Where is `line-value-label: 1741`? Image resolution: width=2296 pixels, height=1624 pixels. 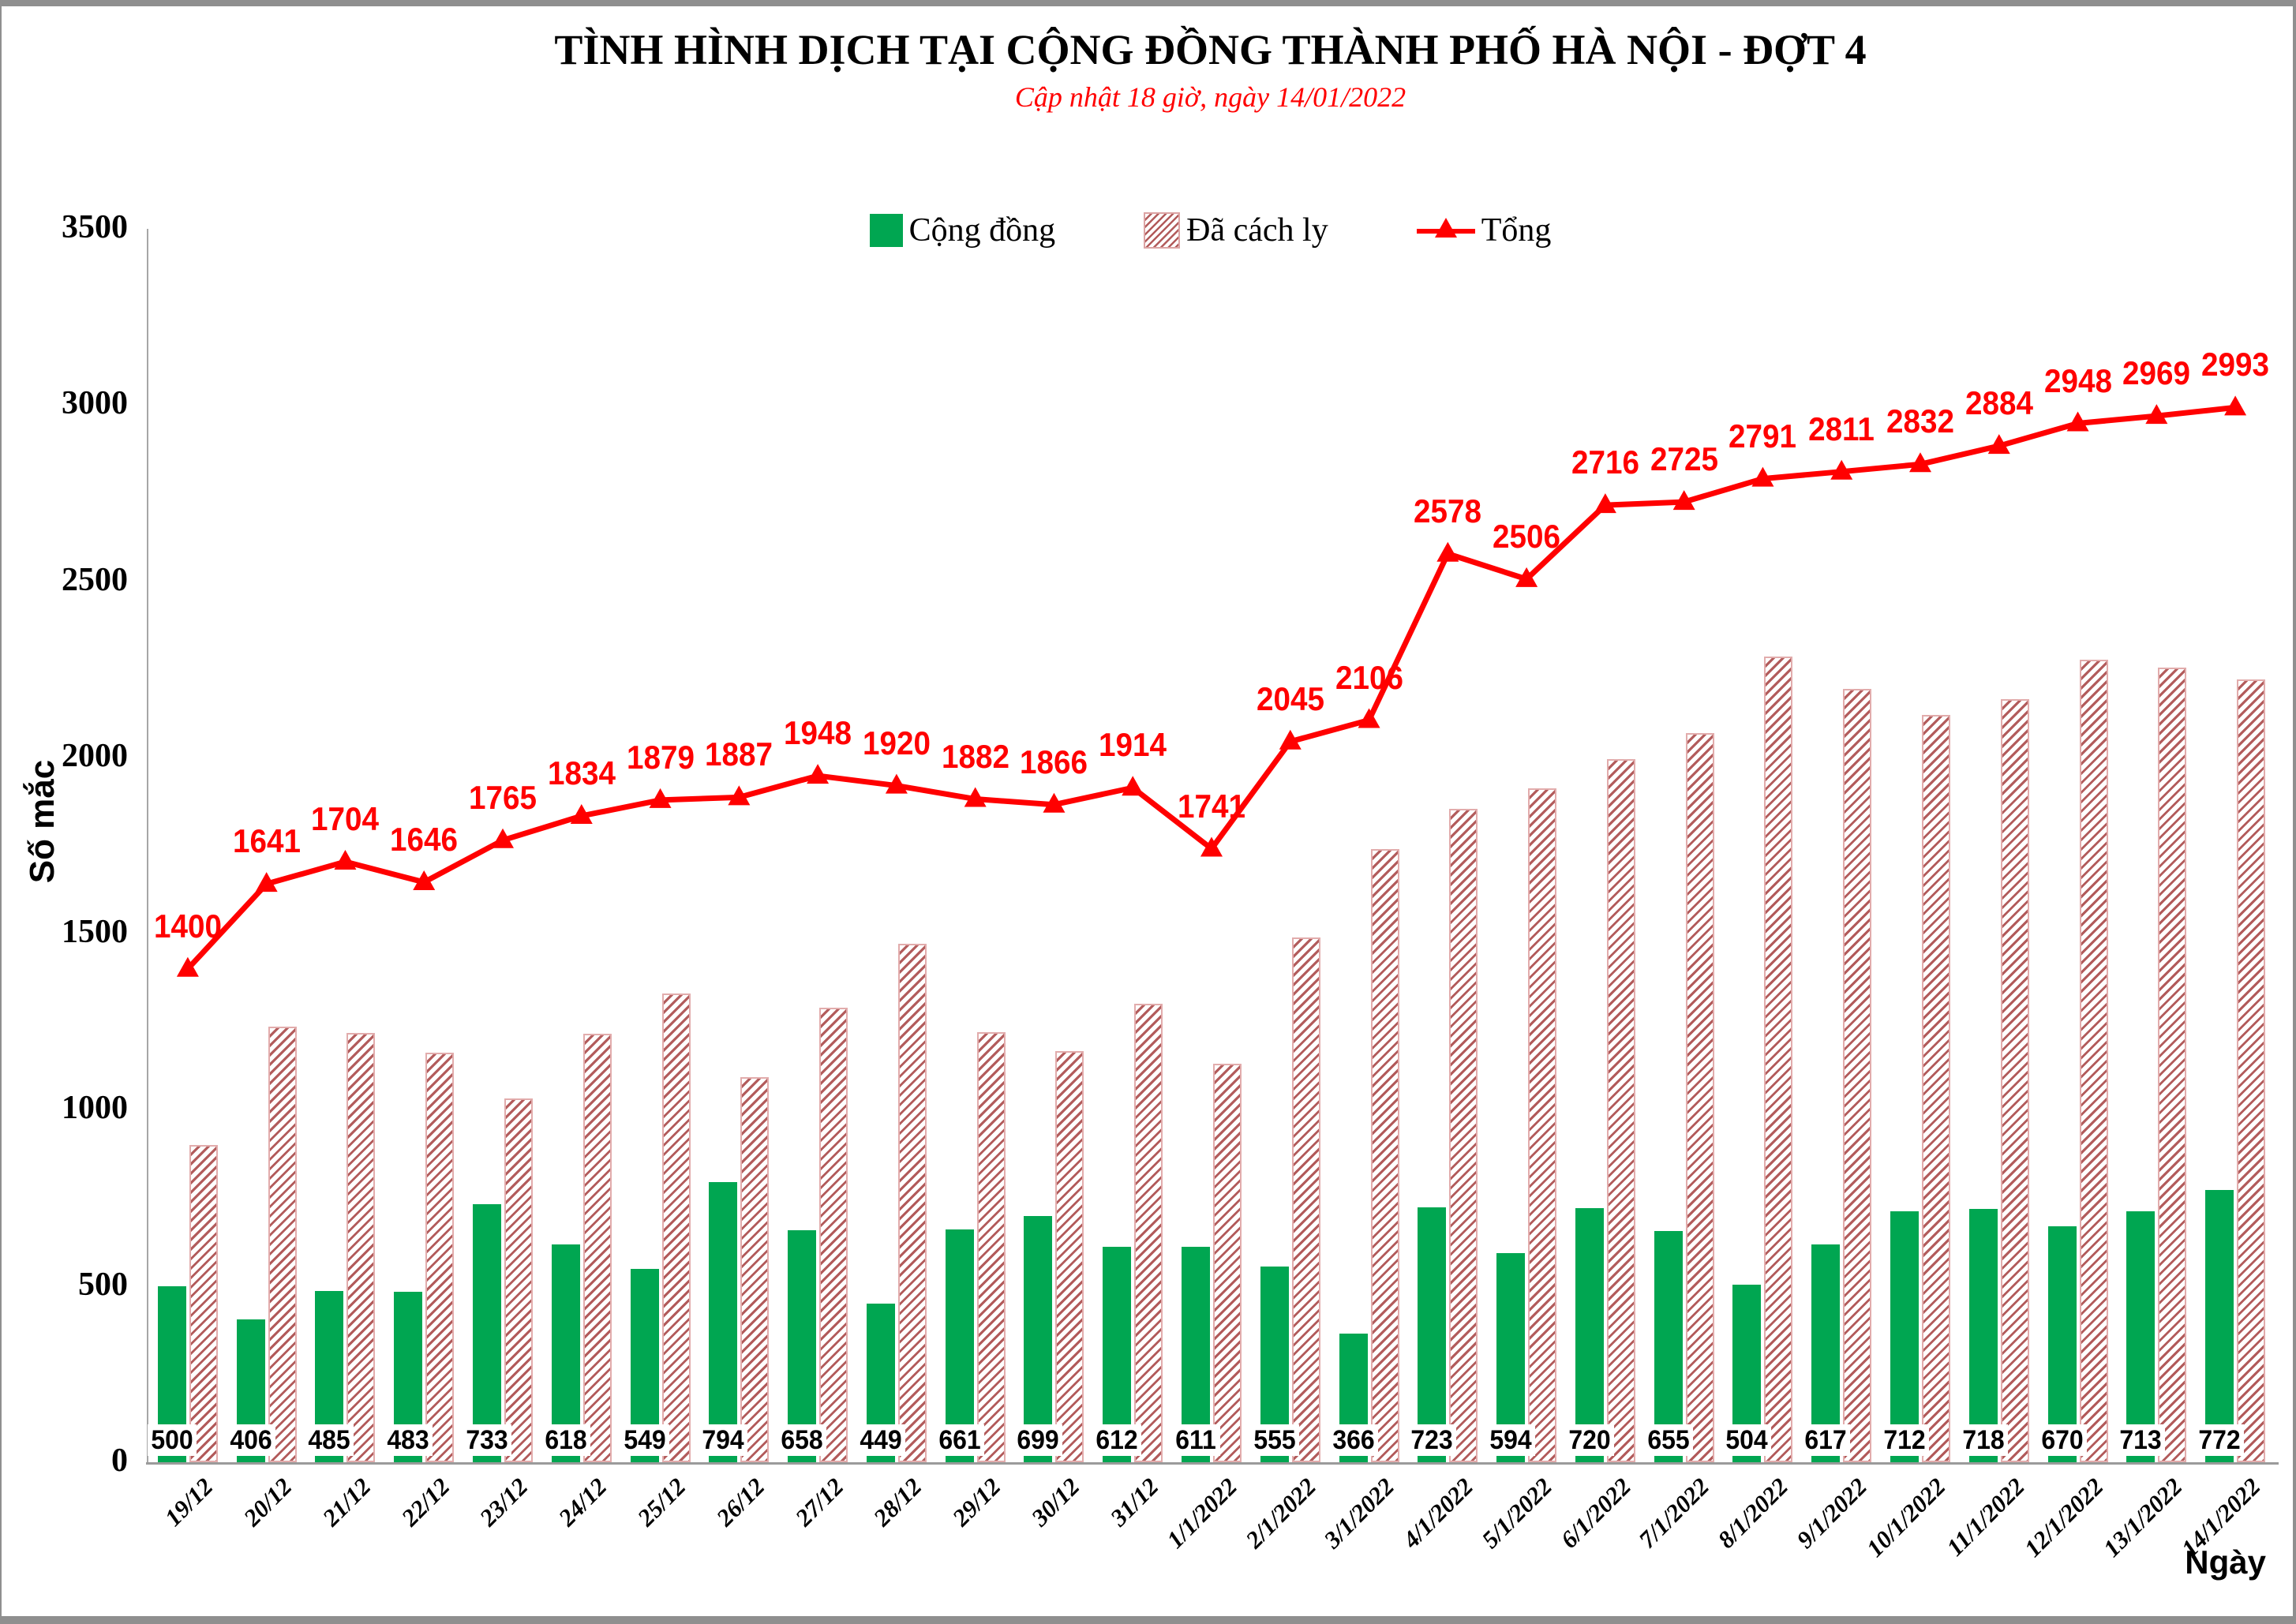 line-value-label: 1741 is located at coordinates (1211, 806).